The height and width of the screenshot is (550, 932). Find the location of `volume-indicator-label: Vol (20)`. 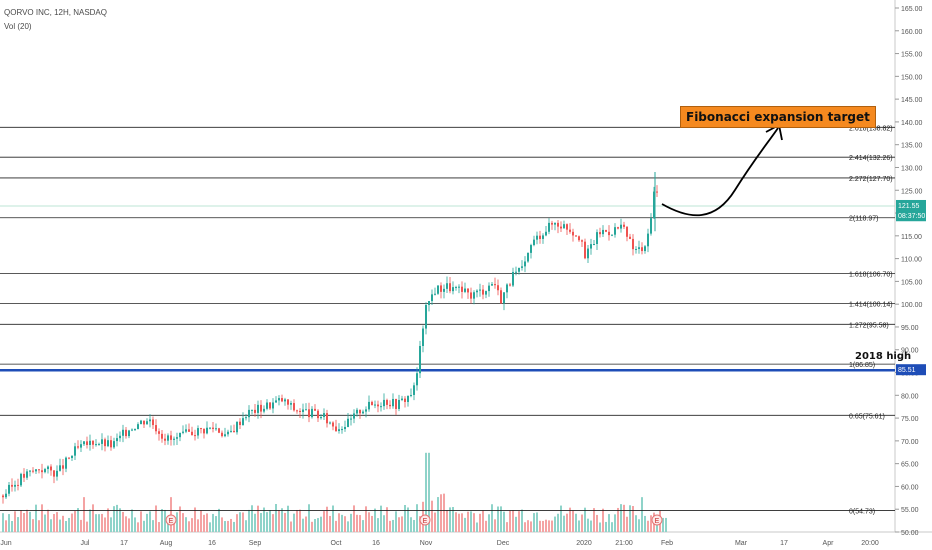

volume-indicator-label: Vol (20) is located at coordinates (18, 26).